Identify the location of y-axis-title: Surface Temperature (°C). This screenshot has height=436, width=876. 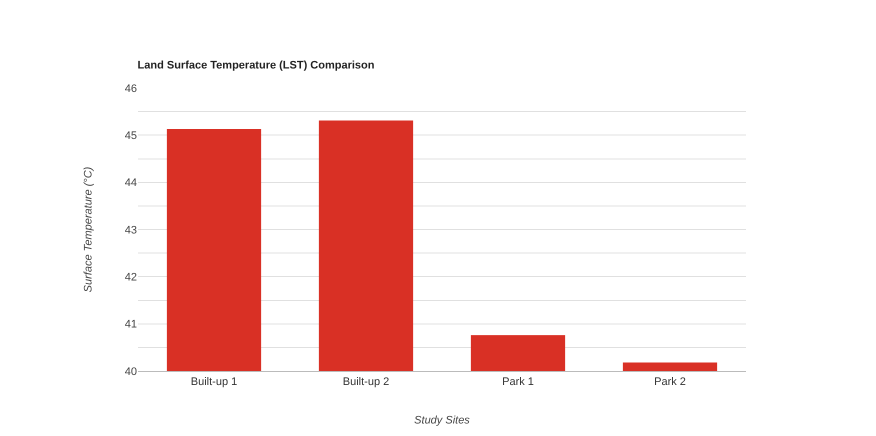
(88, 229).